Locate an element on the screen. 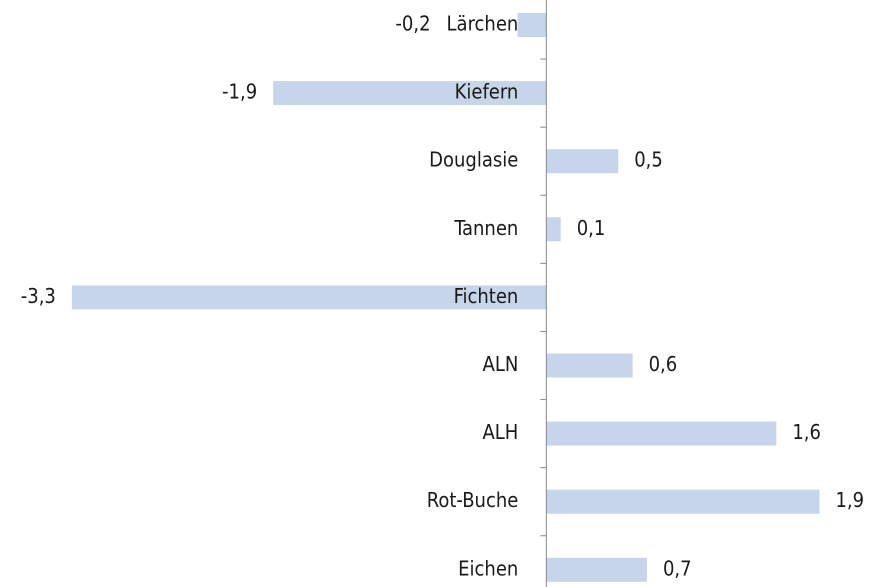  value-label: -0,2 is located at coordinates (412, 24).